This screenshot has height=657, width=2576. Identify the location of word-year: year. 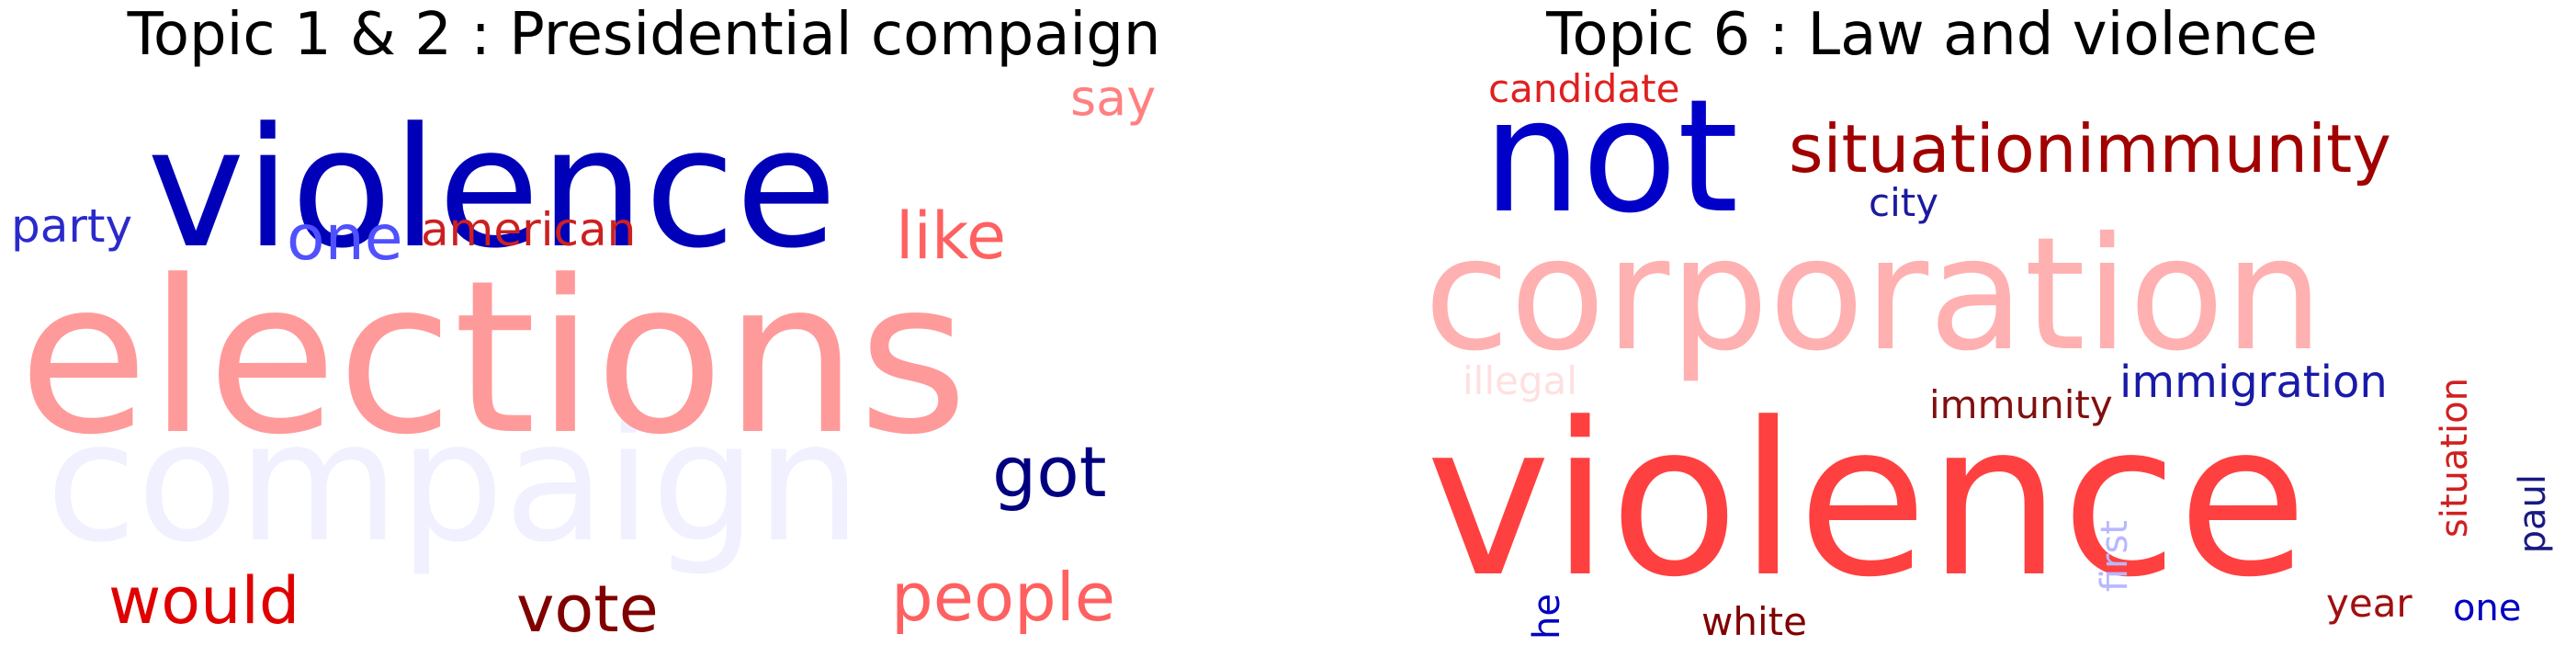
(2369, 604).